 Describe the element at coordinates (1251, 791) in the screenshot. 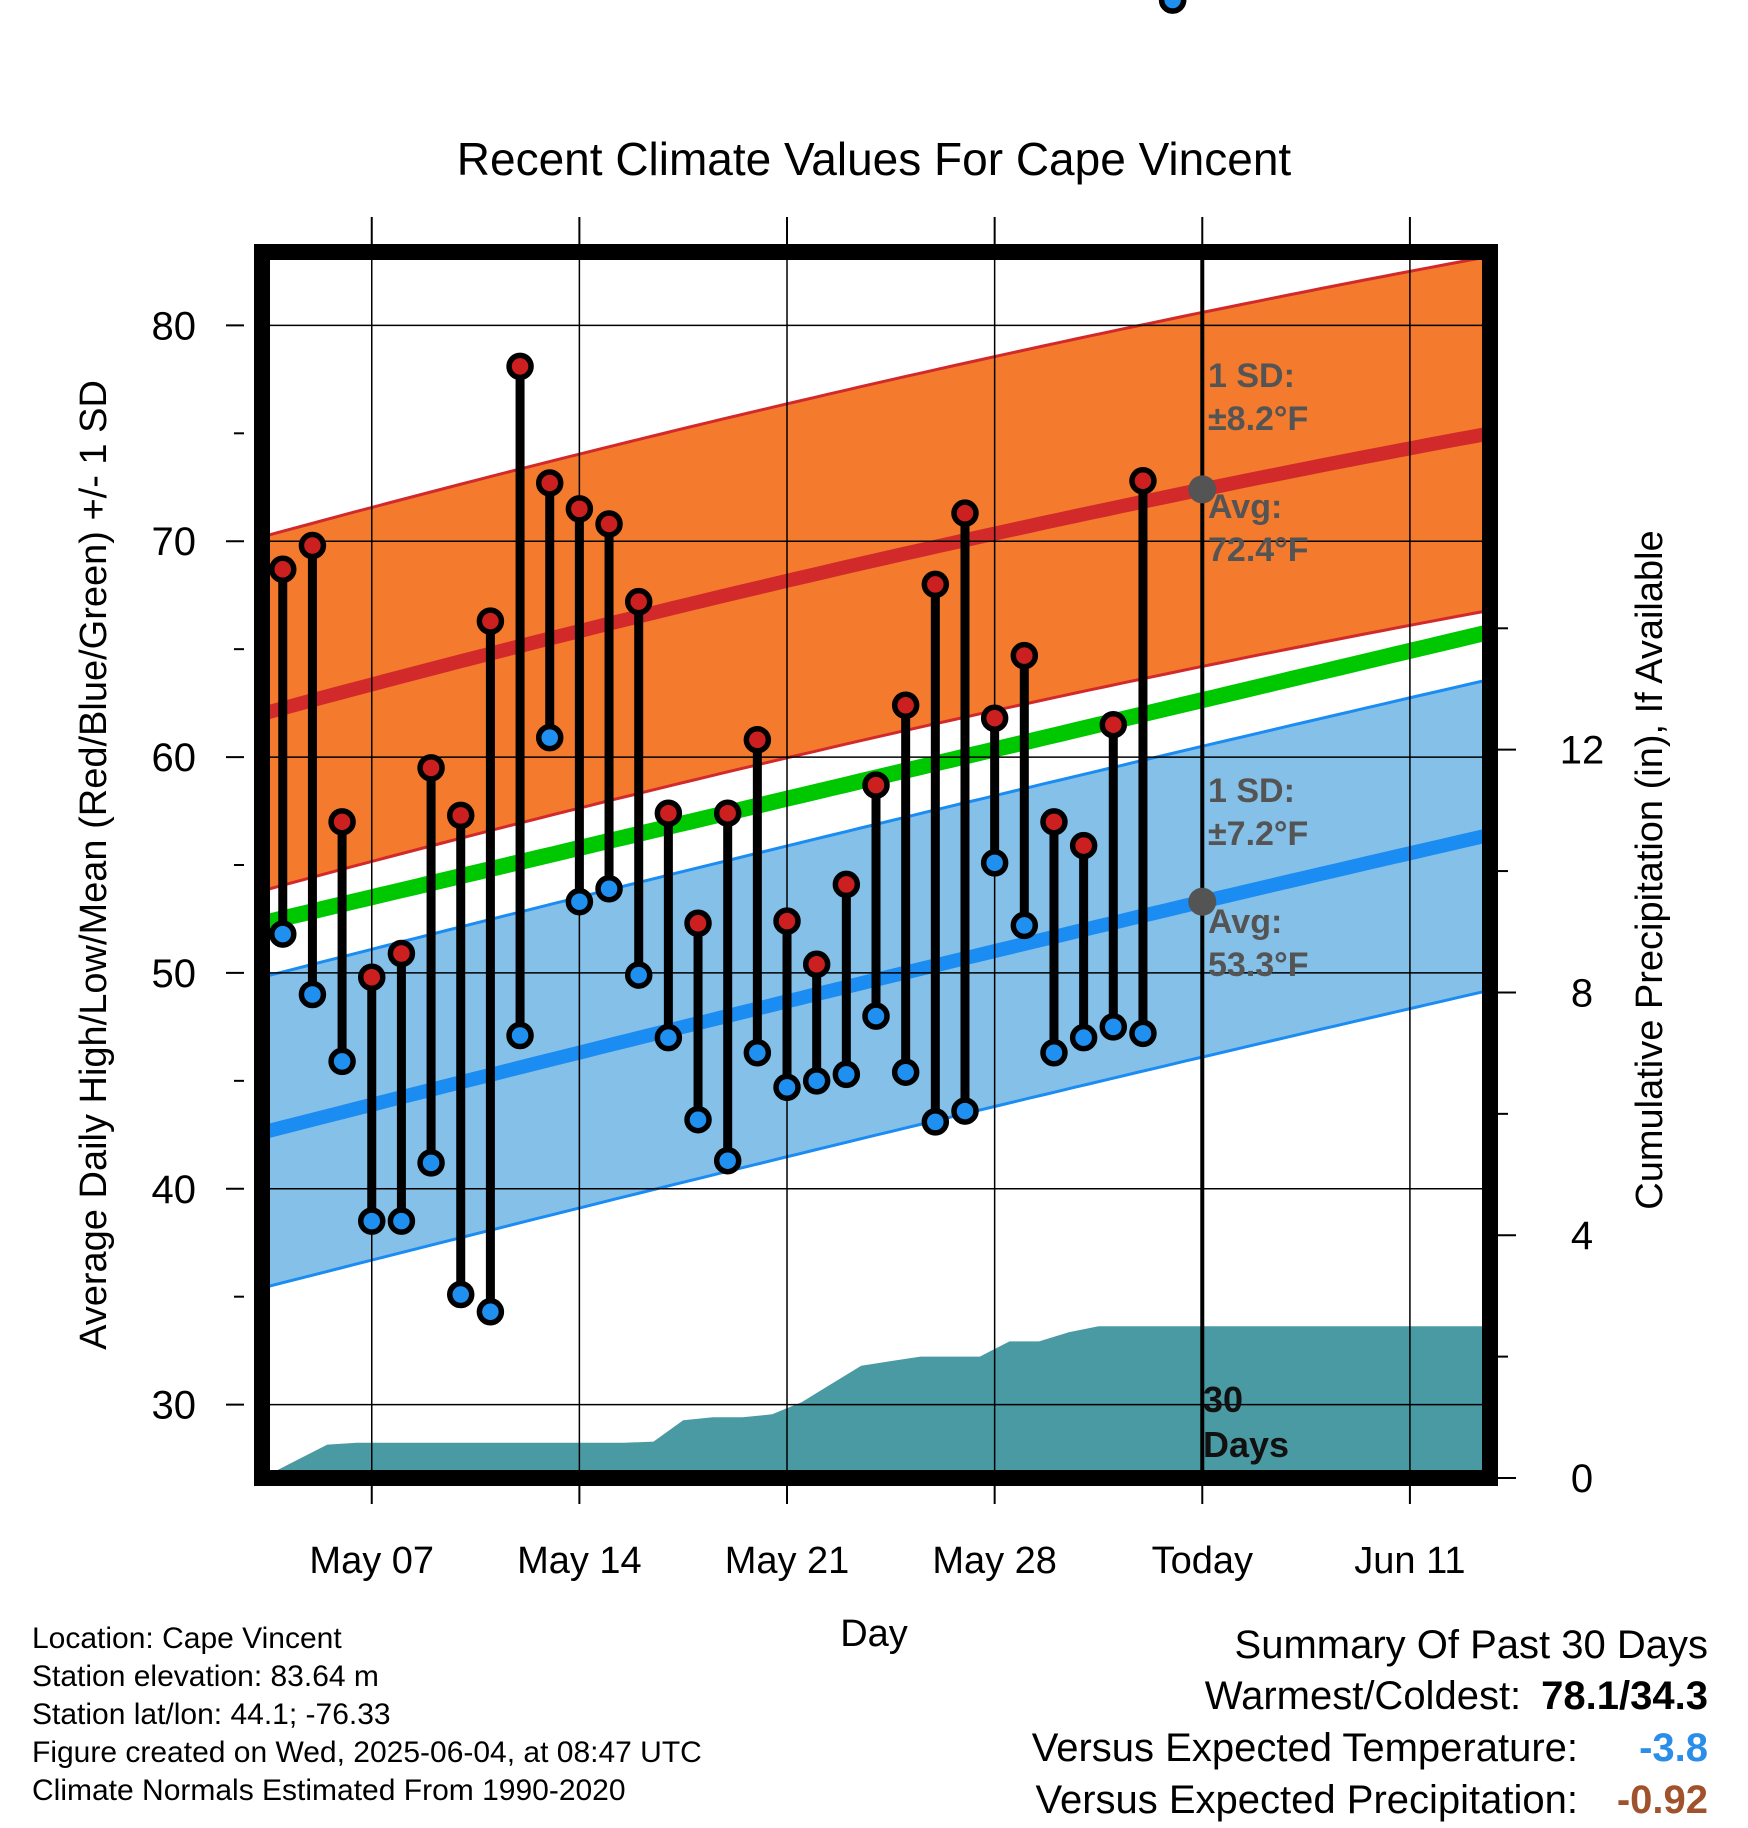

I see `low-sd-label: 1 SD:` at that location.